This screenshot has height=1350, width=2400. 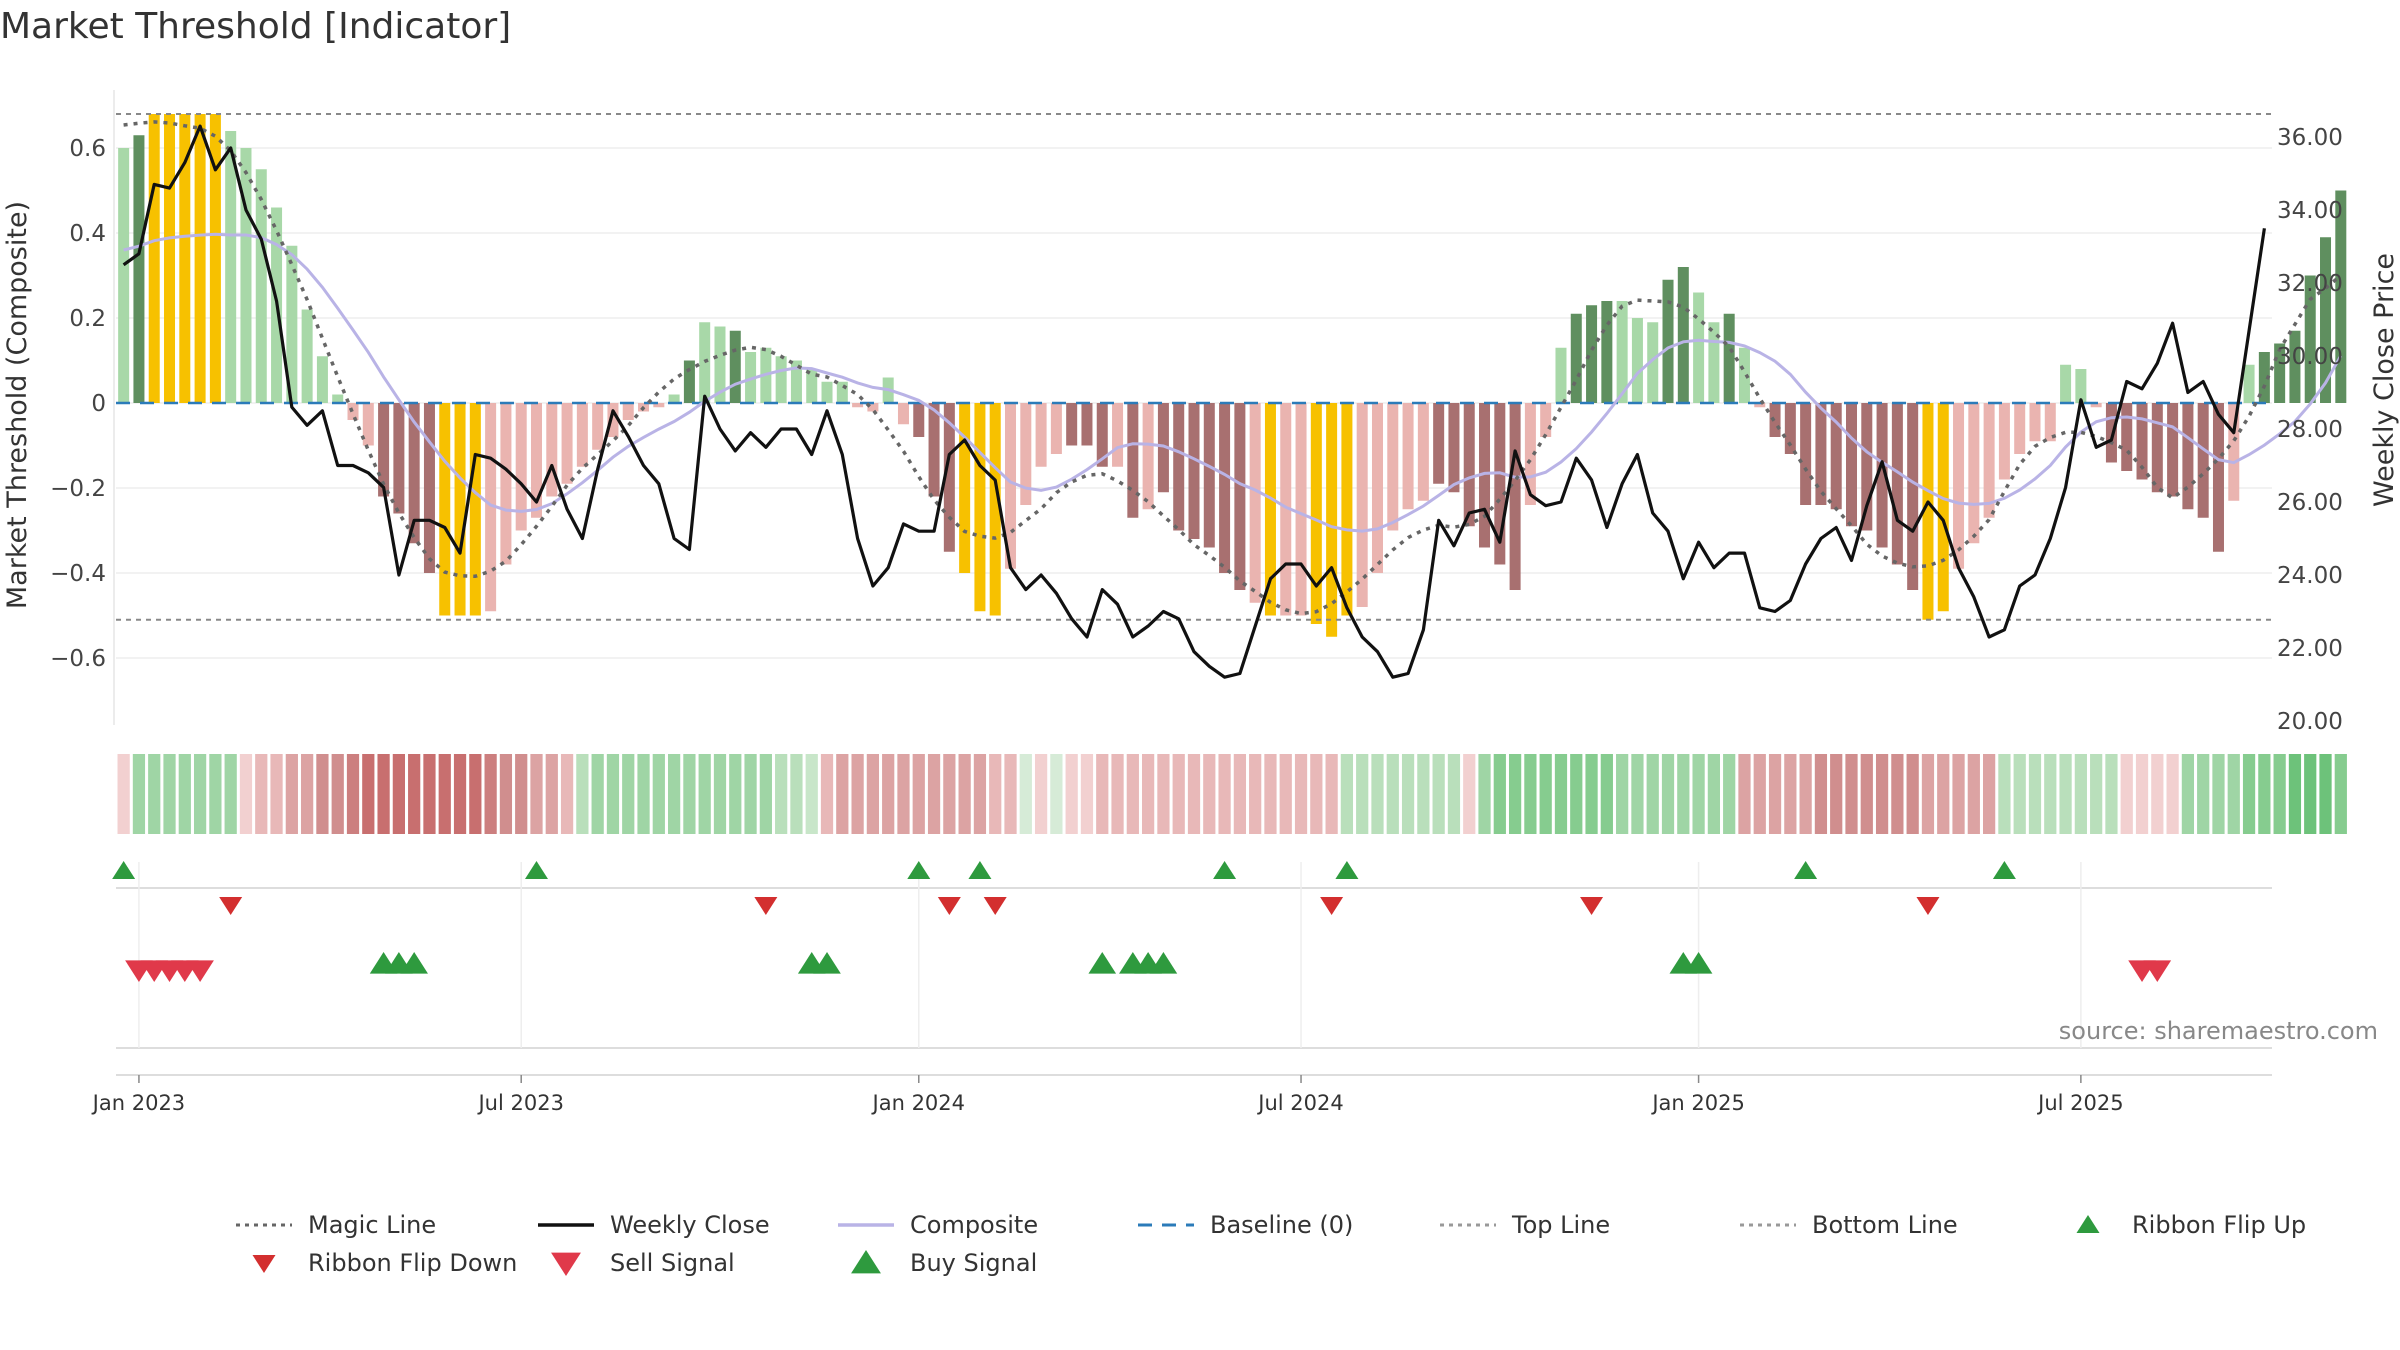 I want to click on legend-item: Baseline (0), so click(x=1245, y=1225).